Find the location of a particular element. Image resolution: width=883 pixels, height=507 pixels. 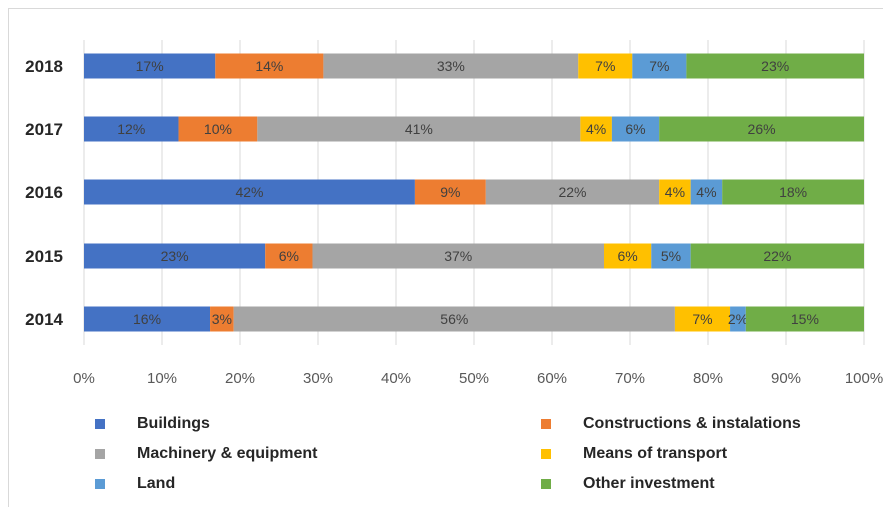

data-label: 9% is located at coordinates (450, 192).